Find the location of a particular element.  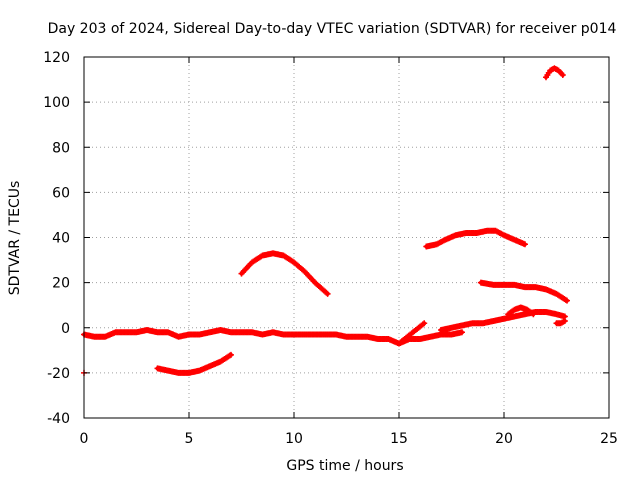

x-tick-label: 20 is located at coordinates (504, 439).